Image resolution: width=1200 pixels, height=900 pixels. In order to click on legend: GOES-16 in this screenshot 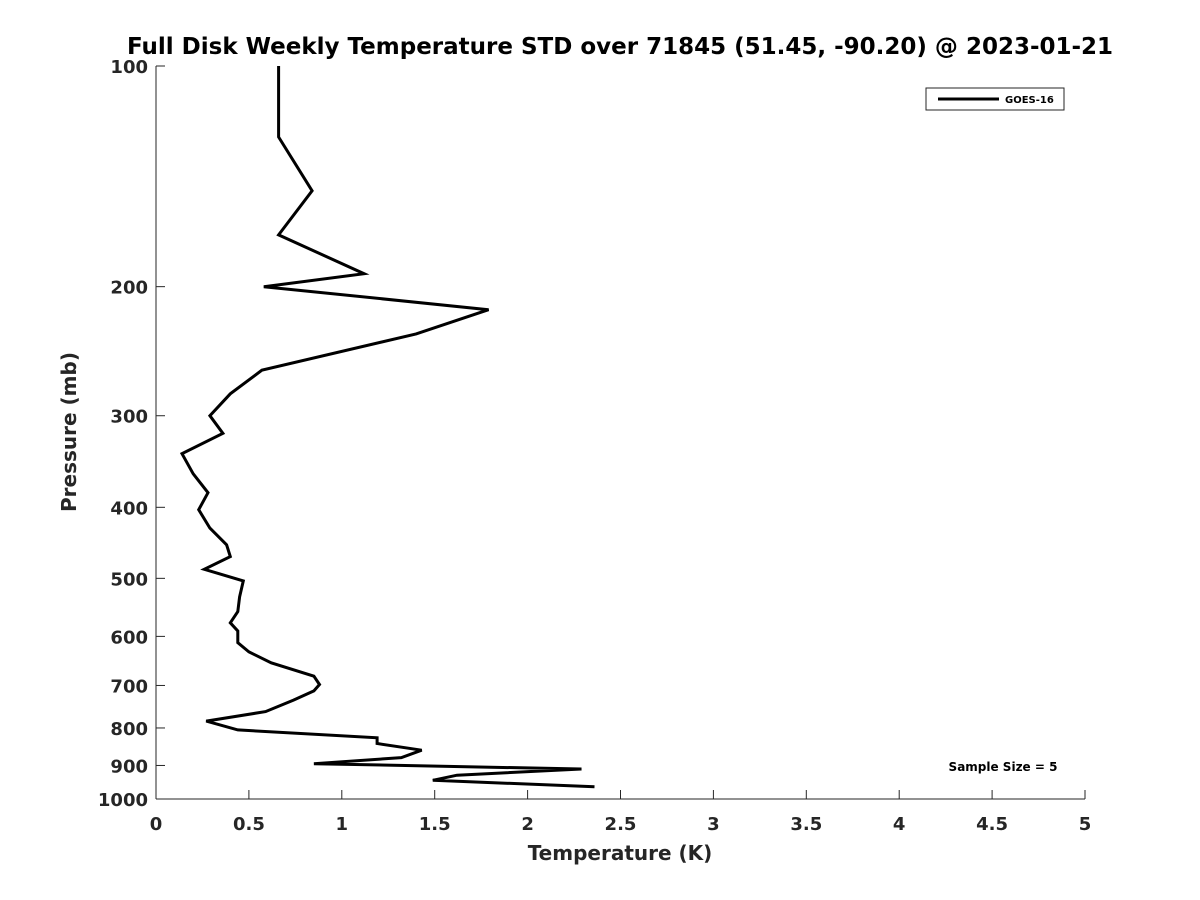, I will do `click(995, 99)`.